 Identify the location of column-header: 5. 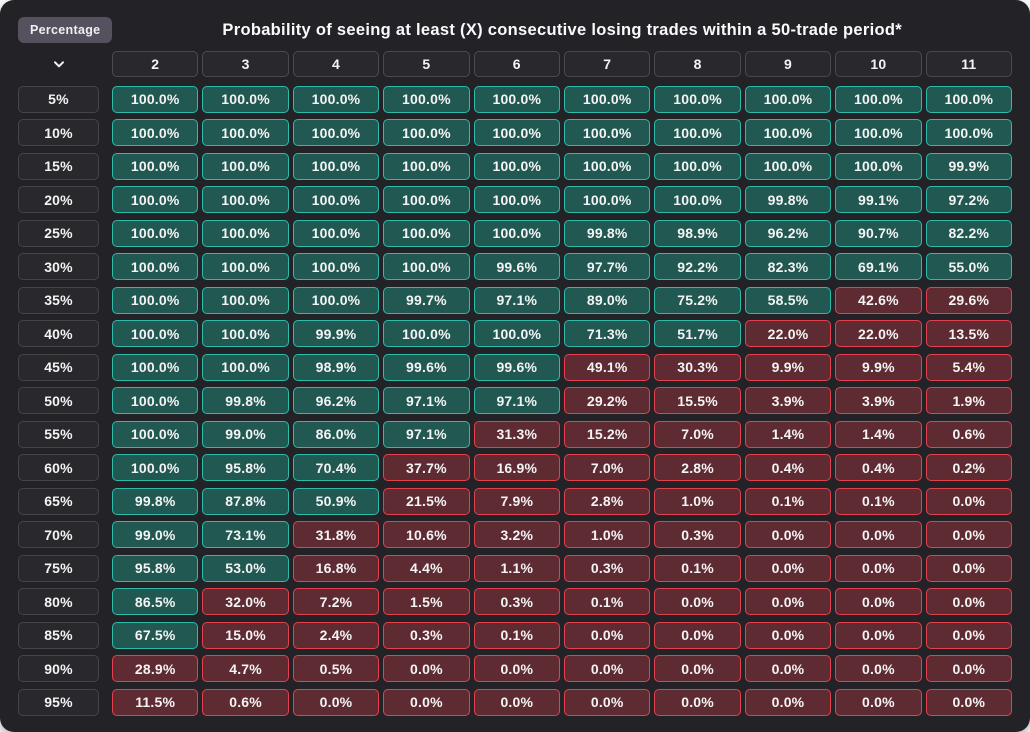
(426, 64).